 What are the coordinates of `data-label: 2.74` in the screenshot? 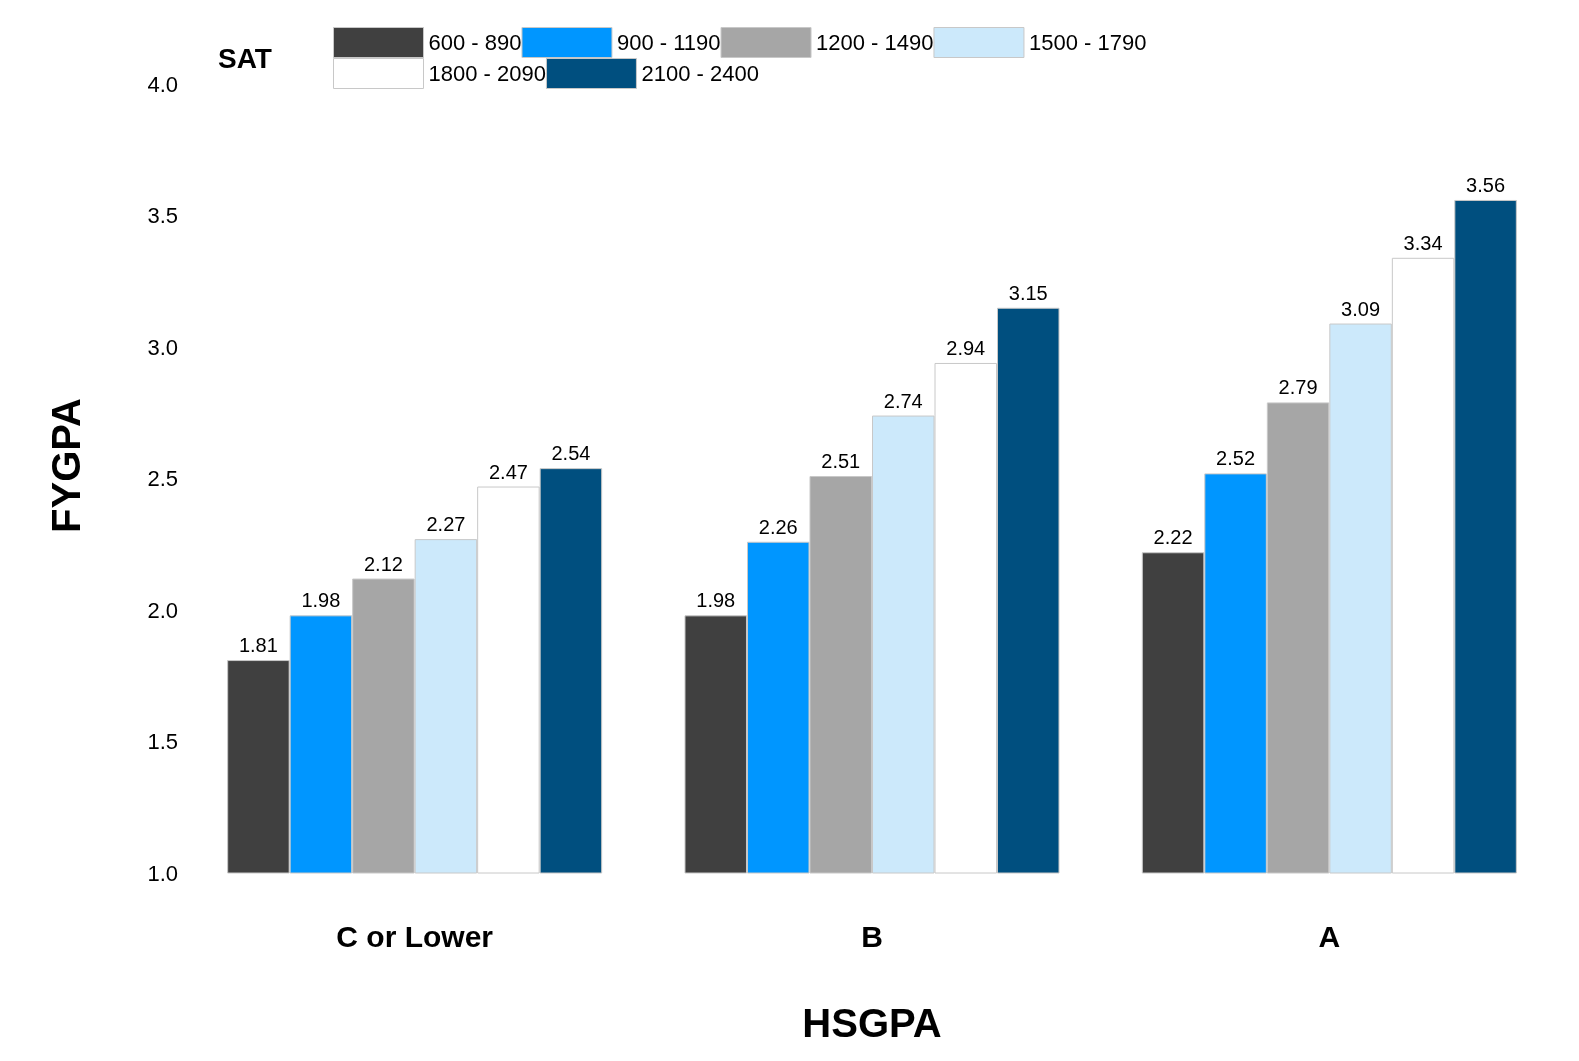 It's located at (903, 400).